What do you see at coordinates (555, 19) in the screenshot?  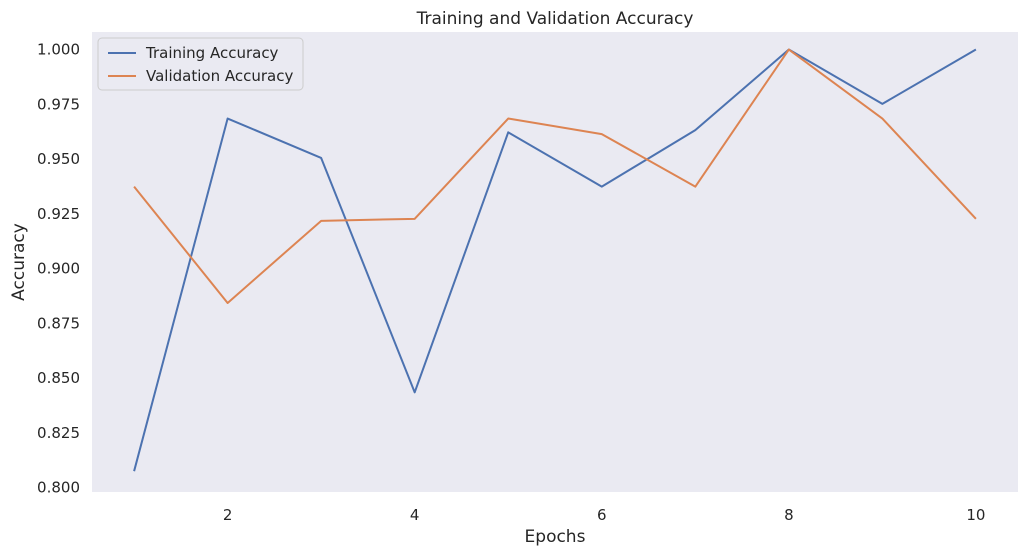 I see `chart-title: Training and Validation Accuracy` at bounding box center [555, 19].